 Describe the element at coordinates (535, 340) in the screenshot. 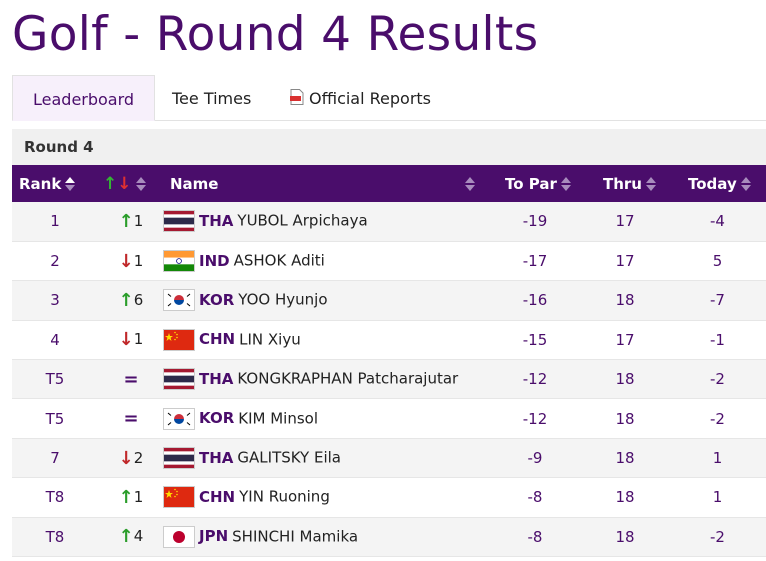

I see `to-par-cell: -15` at that location.